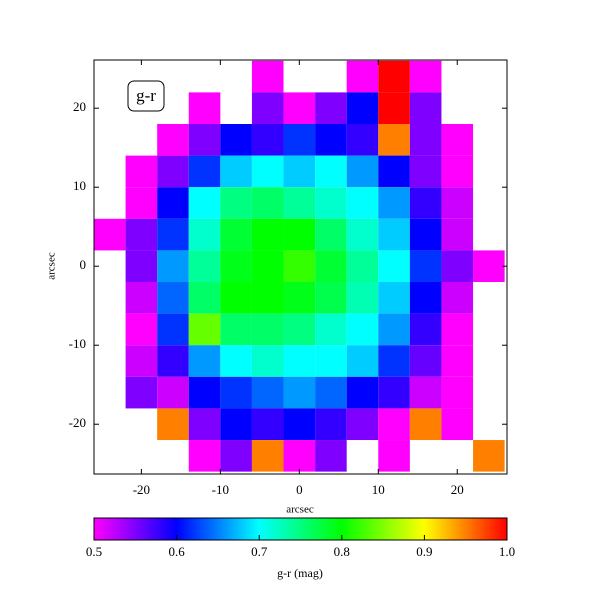 Image resolution: width=600 pixels, height=600 pixels. Describe the element at coordinates (83, 264) in the screenshot. I see `y-tick-label: 0` at that location.